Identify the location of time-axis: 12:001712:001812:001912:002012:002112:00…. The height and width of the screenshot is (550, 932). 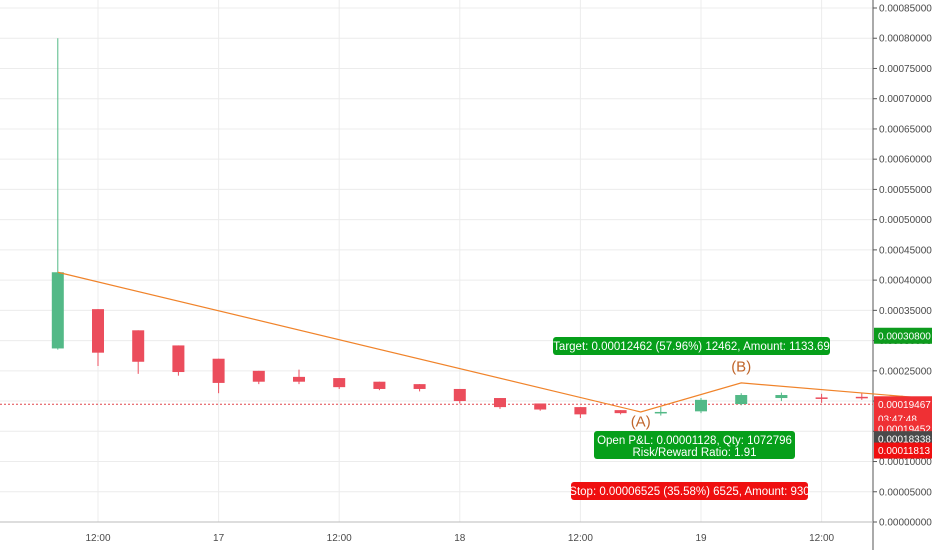
(459, 538).